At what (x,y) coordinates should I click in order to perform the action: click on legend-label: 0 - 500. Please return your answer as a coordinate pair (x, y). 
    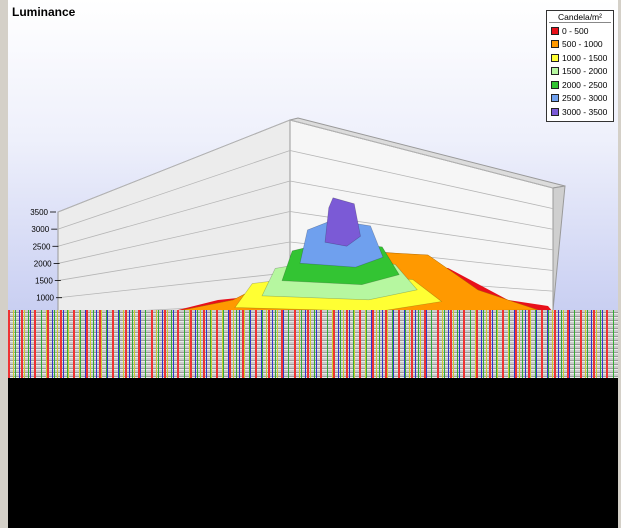
    Looking at the image, I should click on (575, 30).